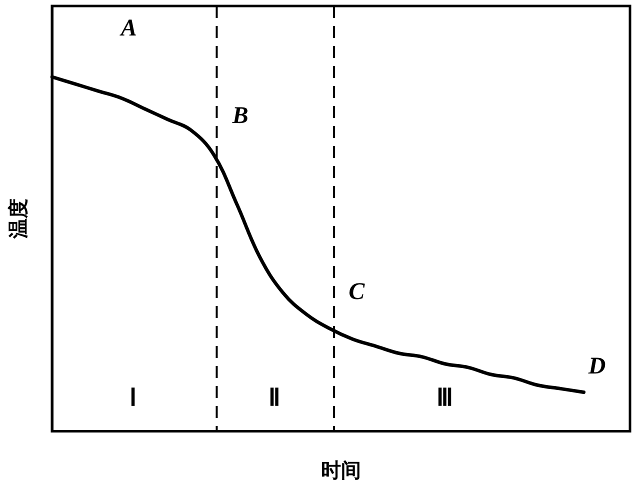 This screenshot has width=633, height=492. I want to click on y-axis-title: 温度, so click(18, 219).